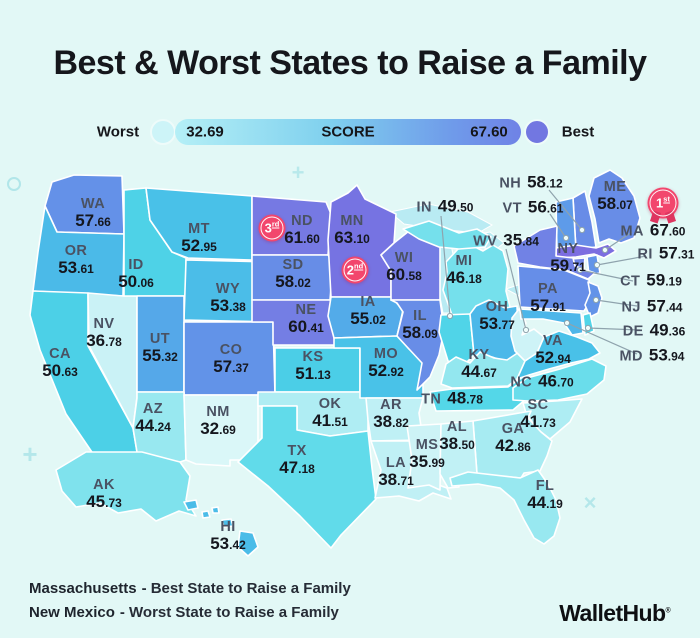 The width and height of the screenshot is (700, 638). I want to click on state-label-CA: CA 50.63, so click(60, 364).